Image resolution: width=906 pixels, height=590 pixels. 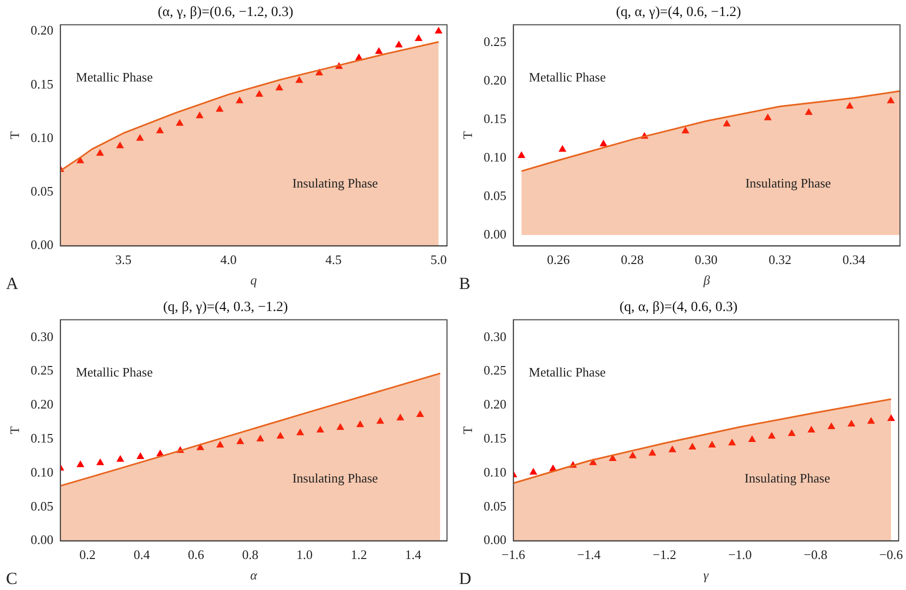 What do you see at coordinates (589, 554) in the screenshot?
I see `x-tick-label: −1.4` at bounding box center [589, 554].